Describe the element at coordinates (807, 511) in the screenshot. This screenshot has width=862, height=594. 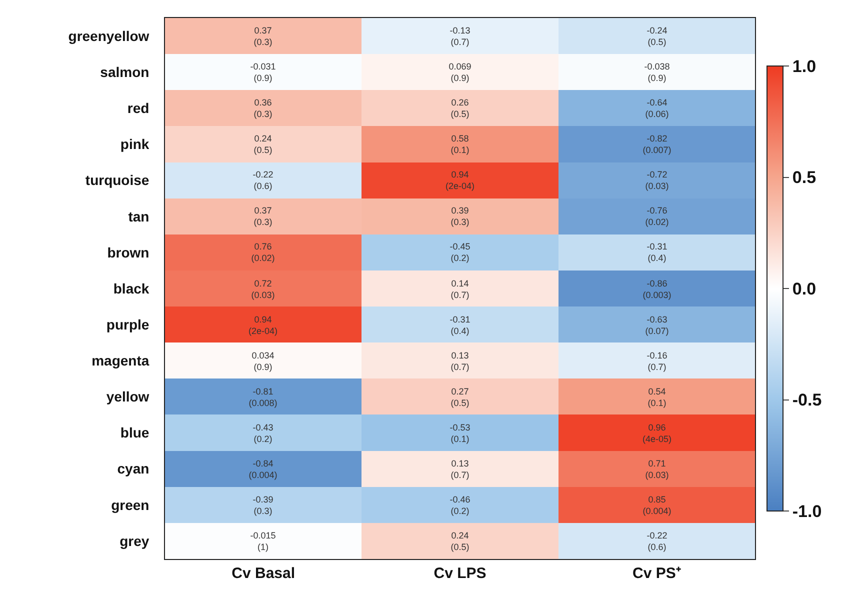
I see `color-bar-label: -1.0` at that location.